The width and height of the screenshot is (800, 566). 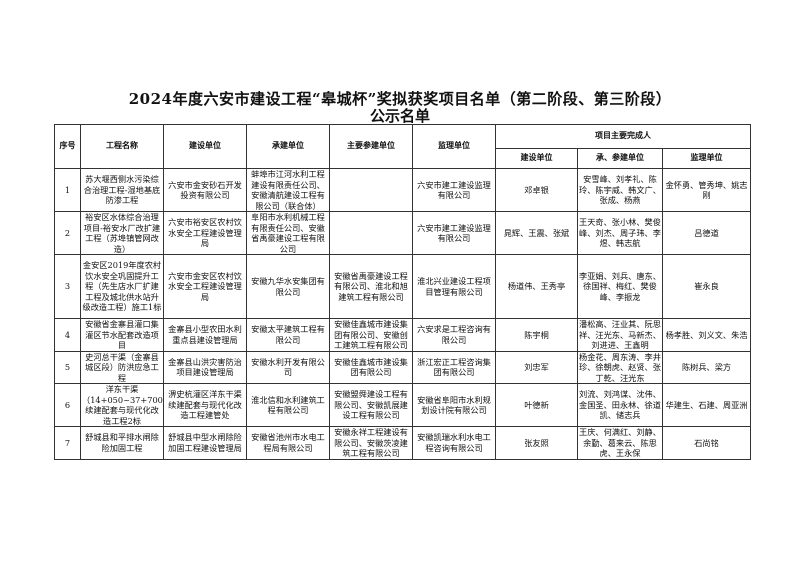 I want to click on cell-p-supervisor: 金怀勇、管秀坤、姚志刚, so click(x=706, y=190).